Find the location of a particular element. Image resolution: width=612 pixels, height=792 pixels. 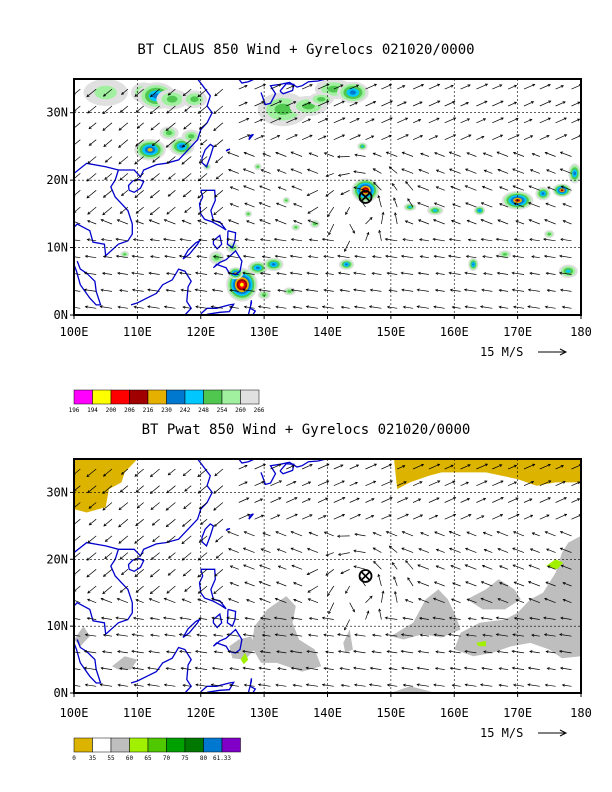

colorbar-label: 75 is located at coordinates (185, 758).